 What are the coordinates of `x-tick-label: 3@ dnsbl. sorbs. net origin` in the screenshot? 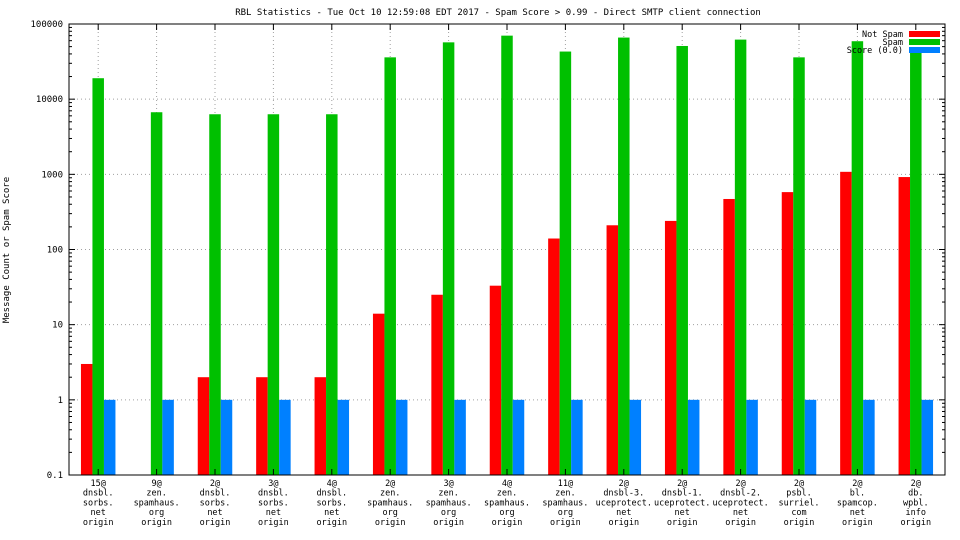 It's located at (273, 503).